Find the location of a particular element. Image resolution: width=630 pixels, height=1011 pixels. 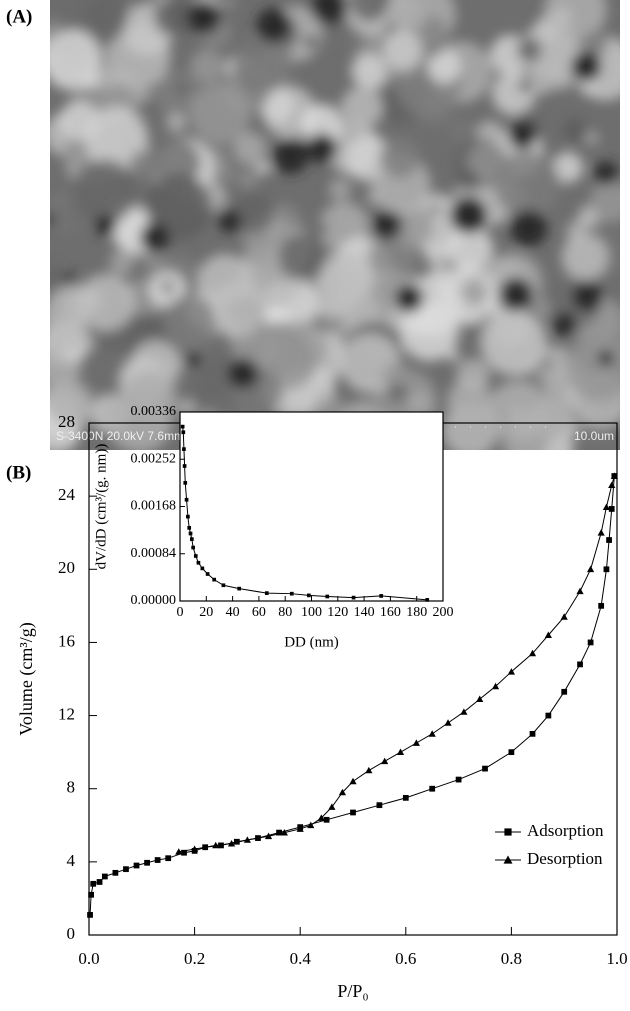

y-tick-label: 20 is located at coordinates (66, 567).